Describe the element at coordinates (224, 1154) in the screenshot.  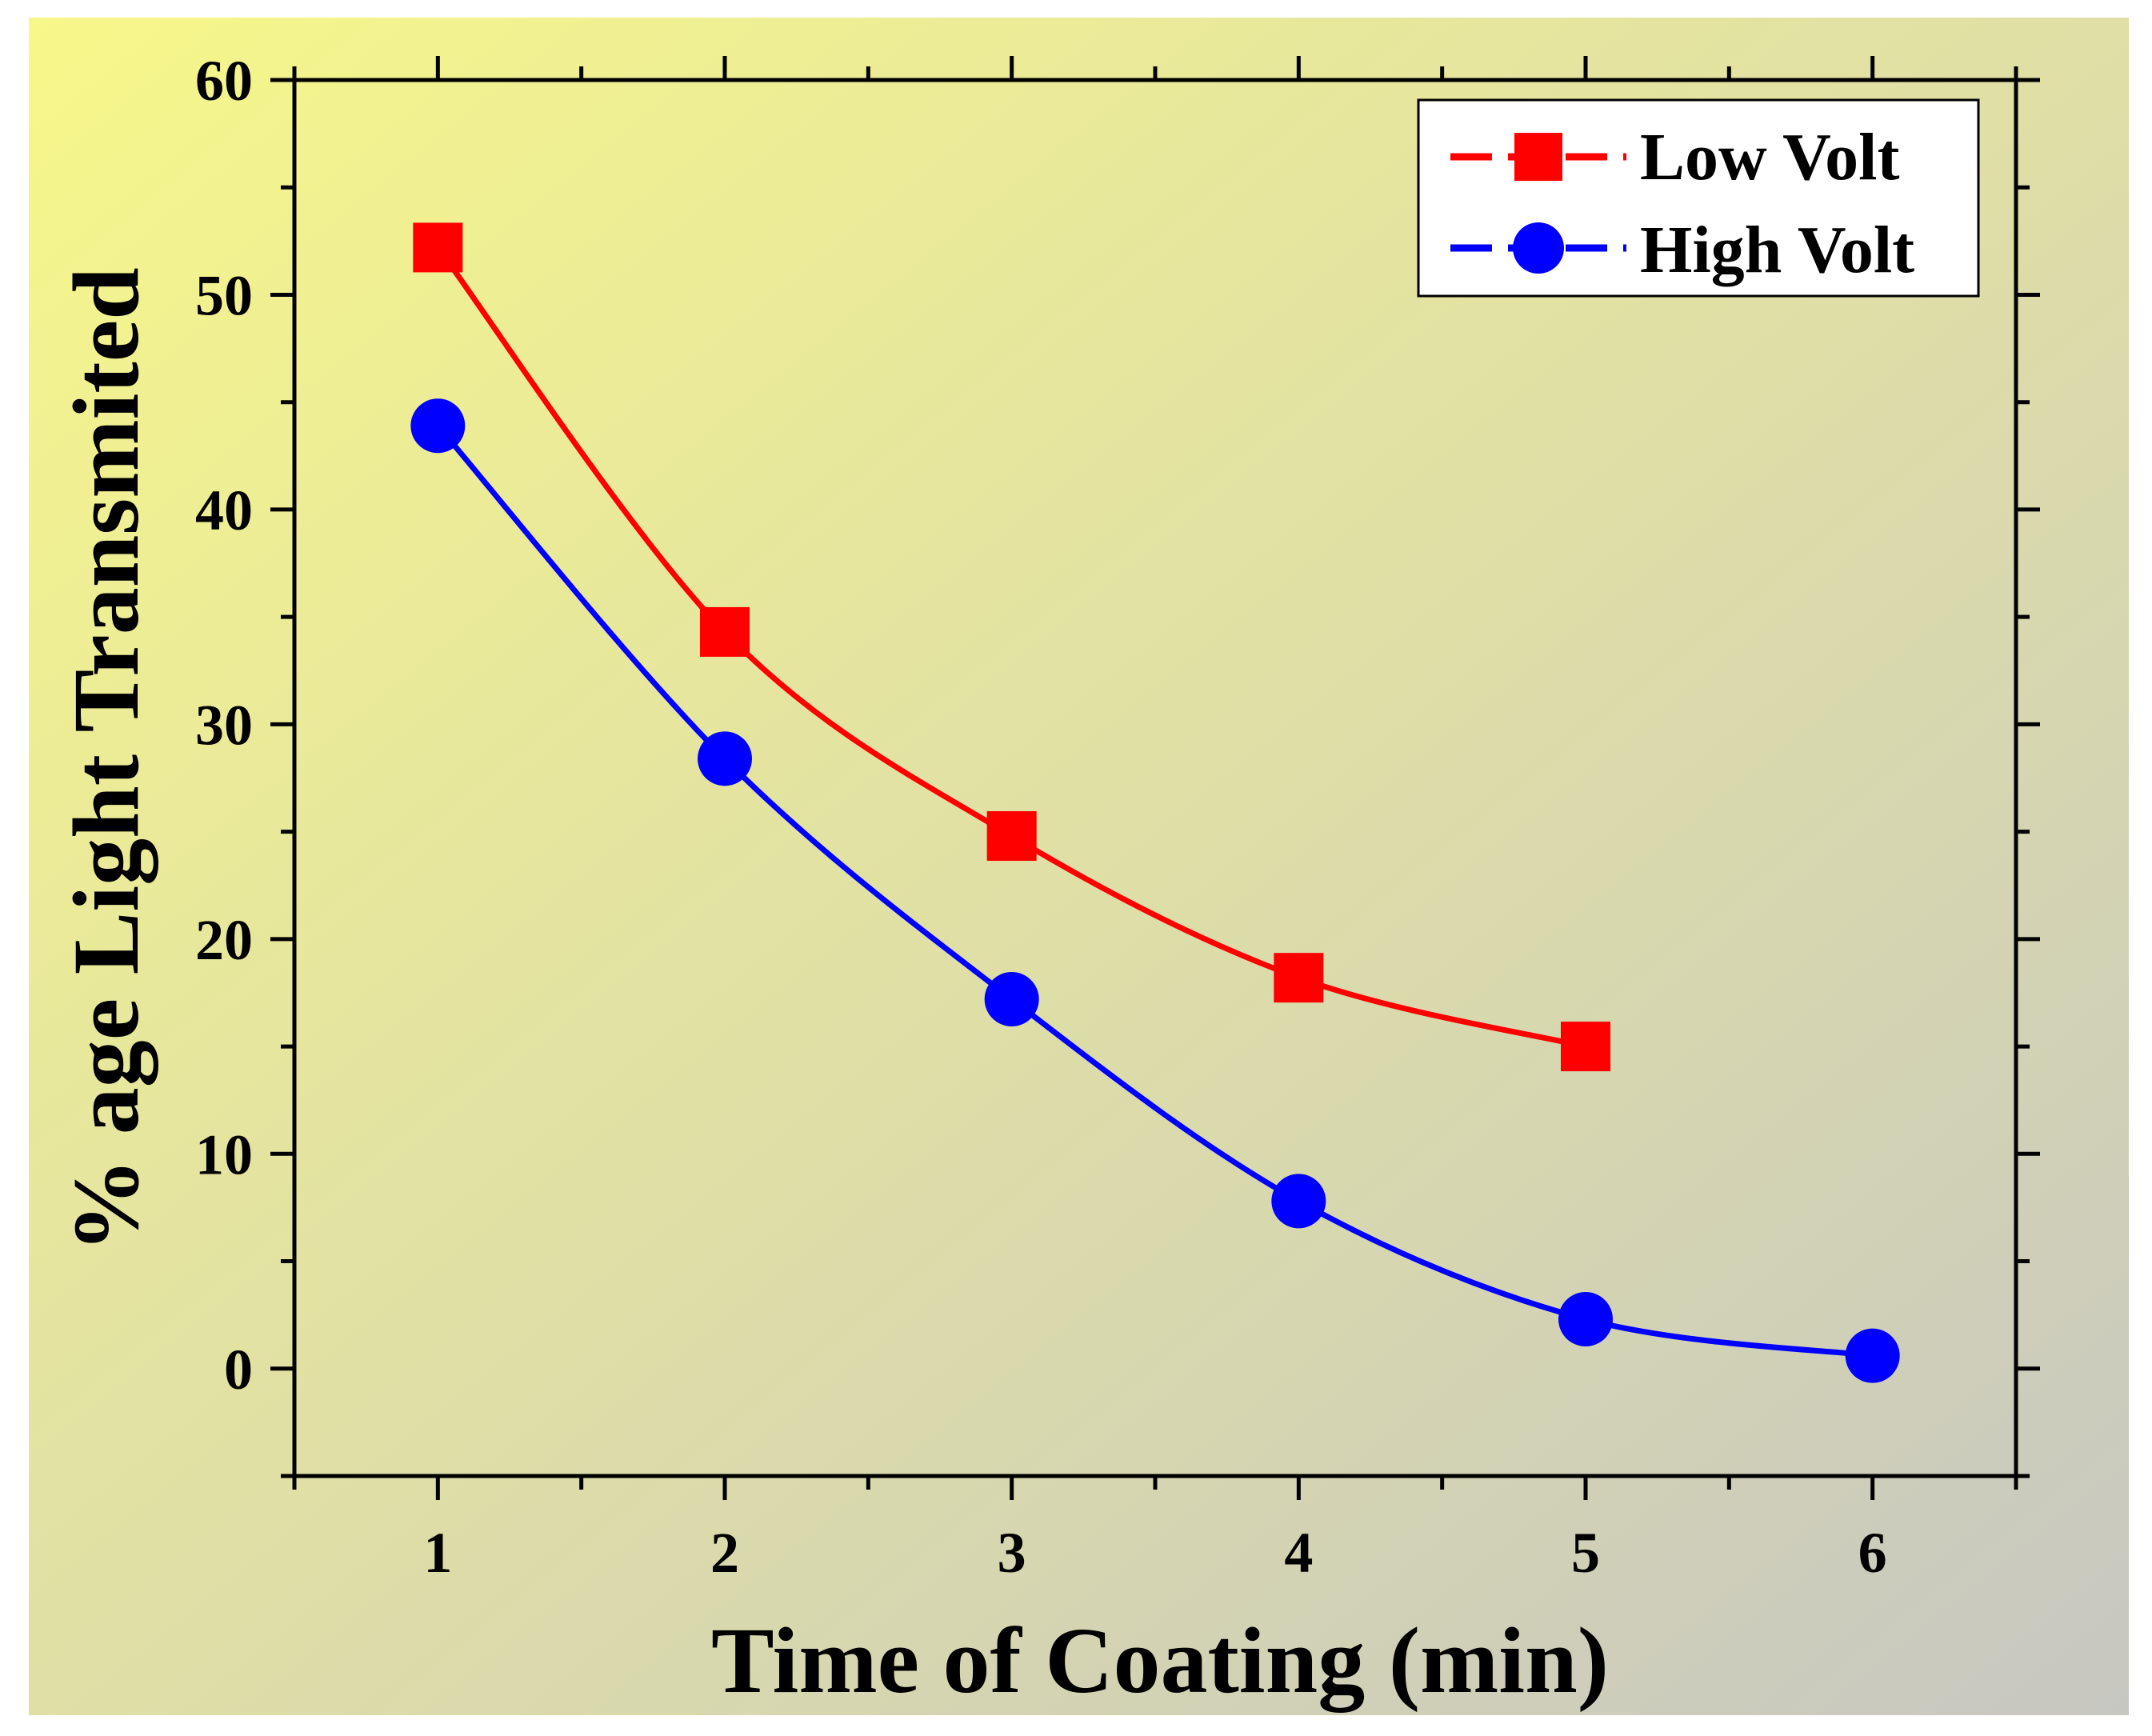
I see `y-tick-label: 10` at that location.